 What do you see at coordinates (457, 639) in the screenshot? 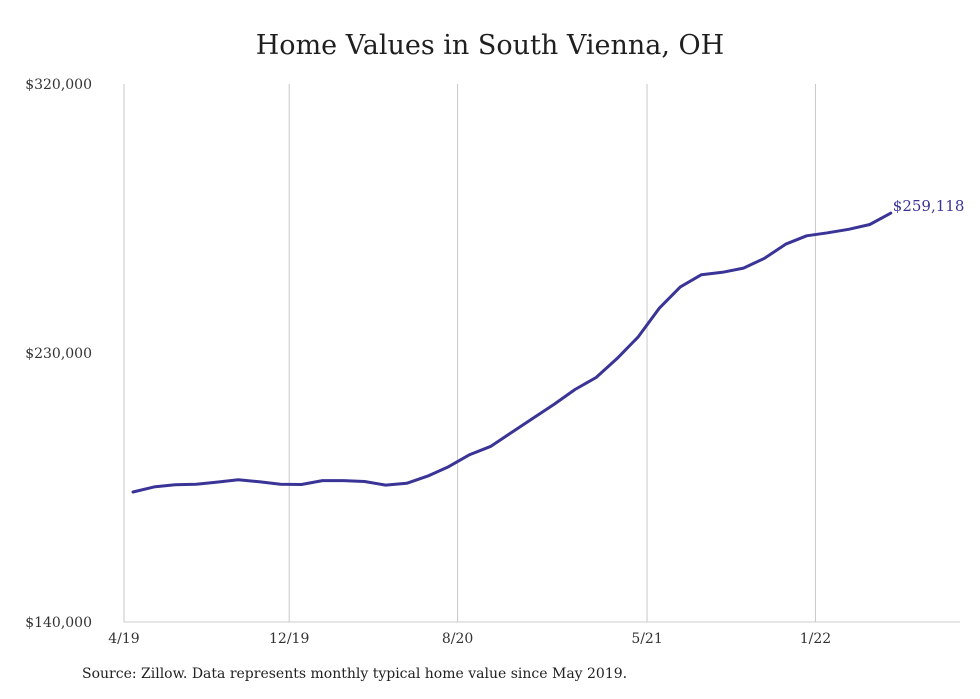
I see `x-tick-label: 8/20` at bounding box center [457, 639].